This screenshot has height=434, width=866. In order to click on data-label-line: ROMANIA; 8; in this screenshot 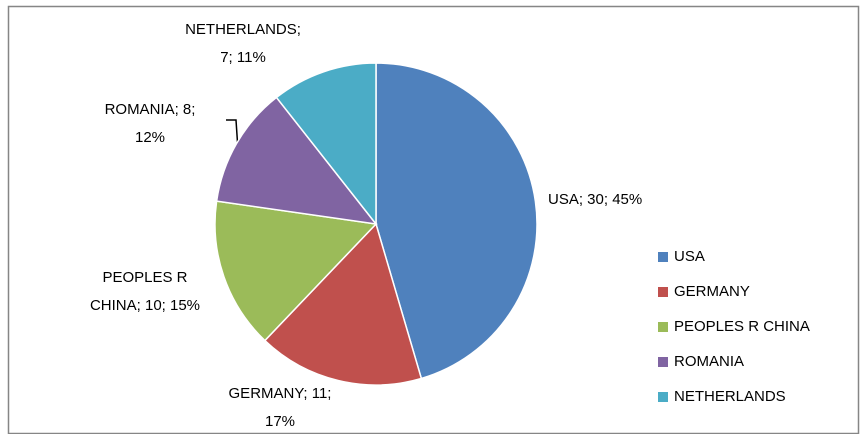, I will do `click(150, 109)`.